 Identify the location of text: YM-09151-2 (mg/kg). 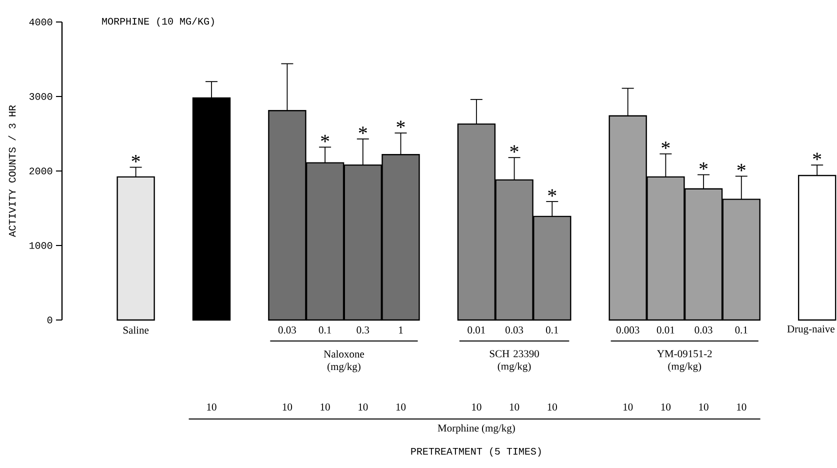
(684, 361).